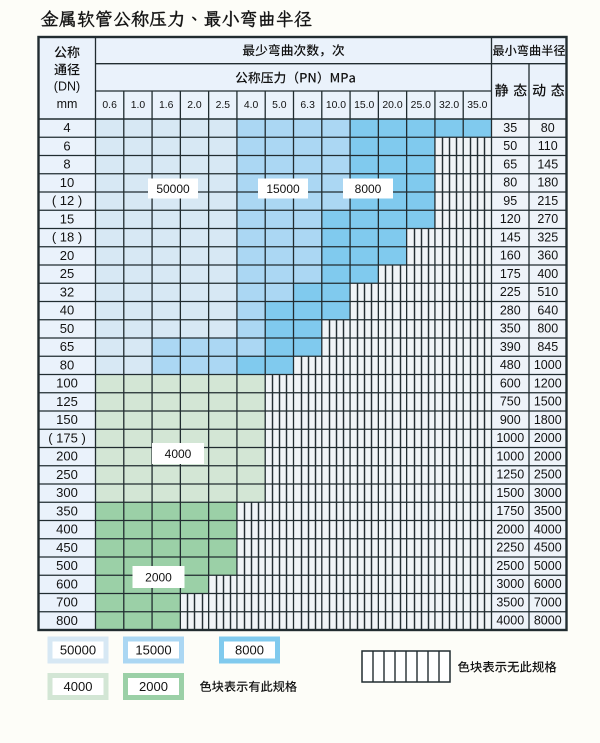 This screenshot has width=600, height=743. Describe the element at coordinates (67, 200) in the screenshot. I see `svg-text: ( 12 )` at that location.